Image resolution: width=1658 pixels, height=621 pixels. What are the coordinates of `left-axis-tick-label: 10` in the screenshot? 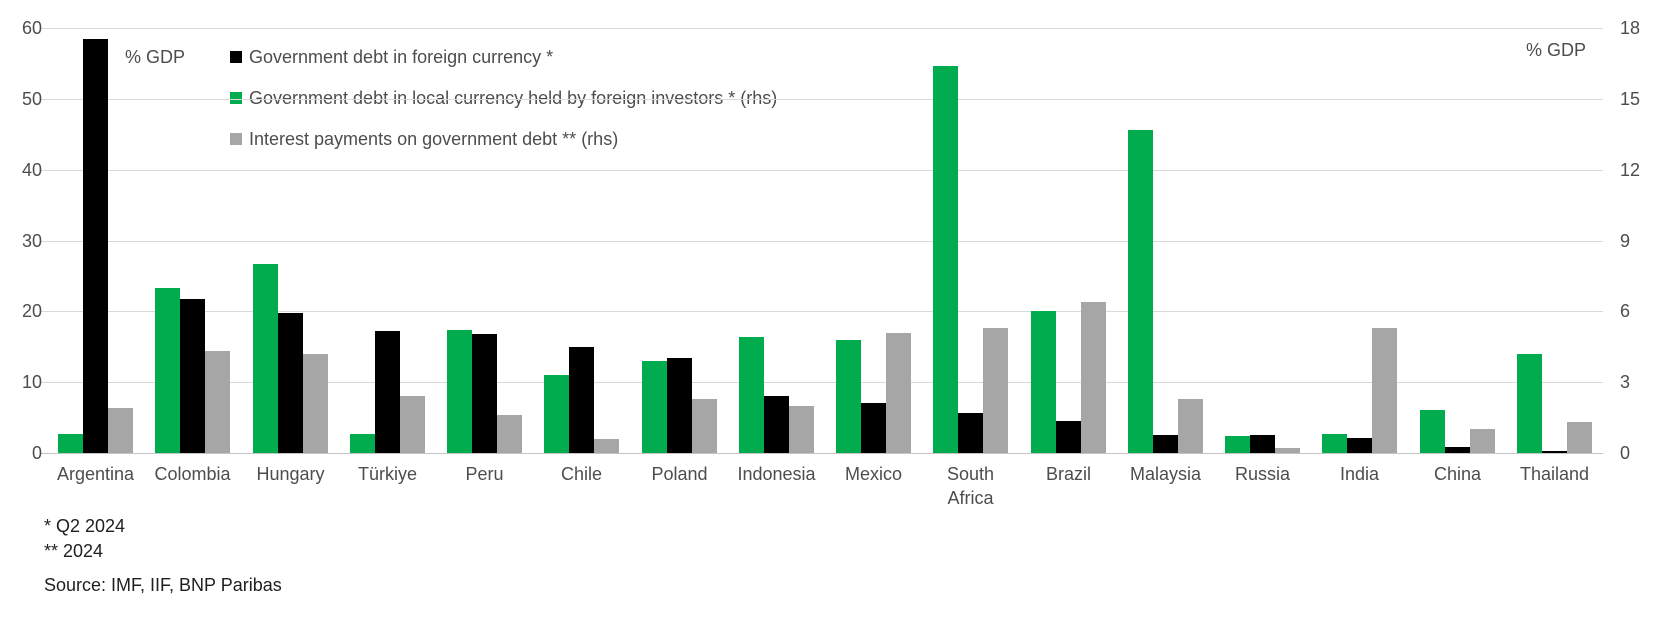 It's located at (31, 382).